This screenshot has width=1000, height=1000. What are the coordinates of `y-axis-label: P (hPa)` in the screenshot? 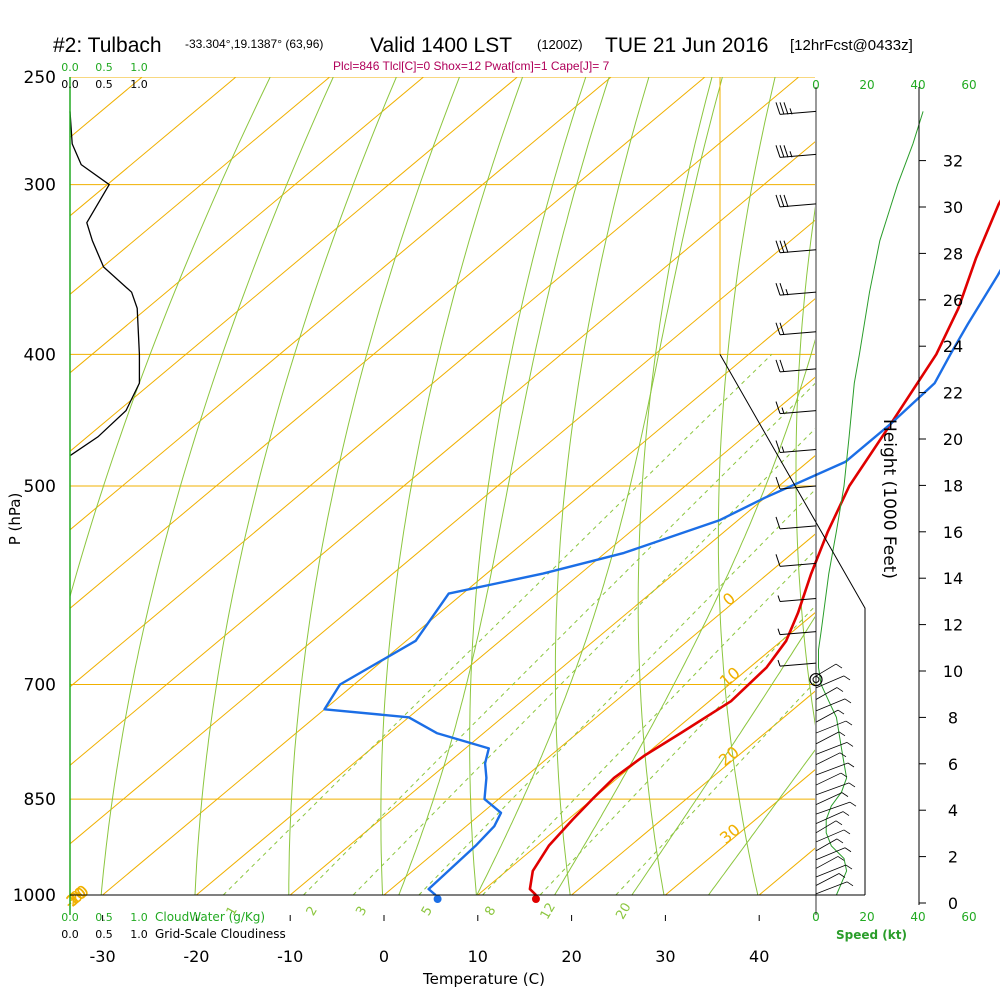 It's located at (15, 519).